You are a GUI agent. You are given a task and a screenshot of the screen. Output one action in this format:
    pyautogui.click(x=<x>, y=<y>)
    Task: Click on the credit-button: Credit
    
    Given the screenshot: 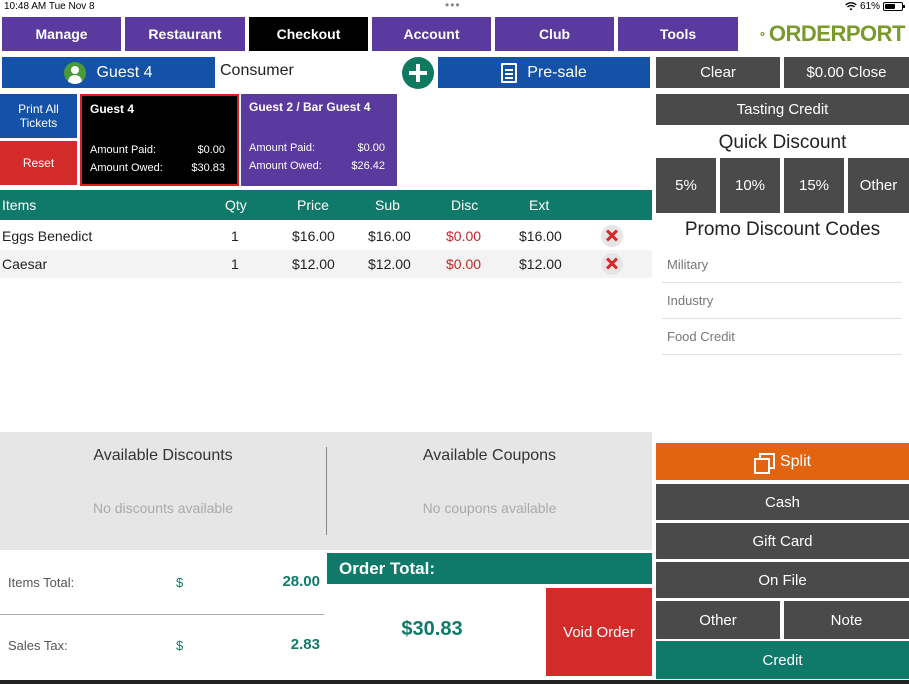 What is the action you would take?
    pyautogui.click(x=782, y=660)
    